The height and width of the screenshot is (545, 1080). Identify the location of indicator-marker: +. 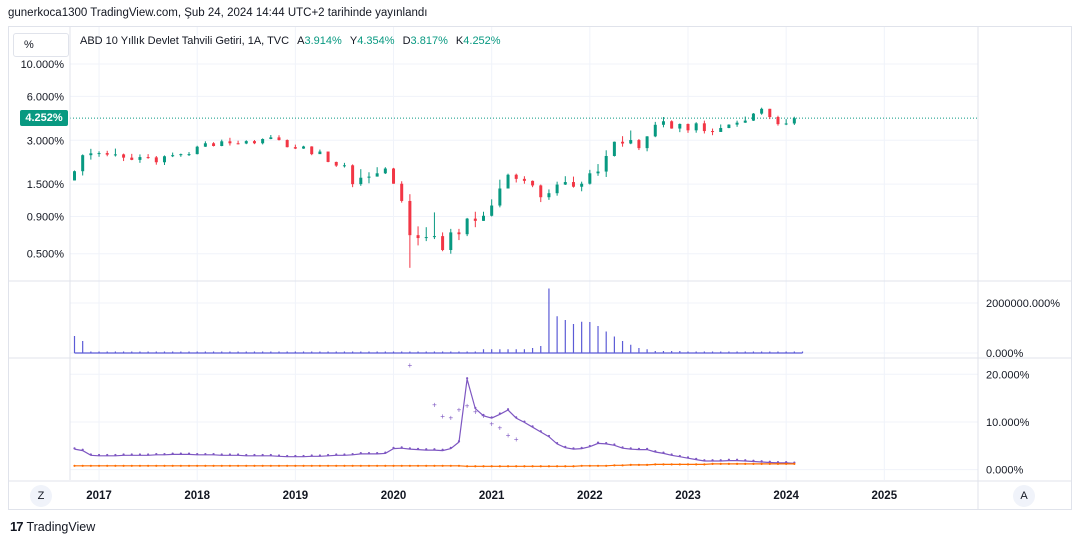
(459, 410).